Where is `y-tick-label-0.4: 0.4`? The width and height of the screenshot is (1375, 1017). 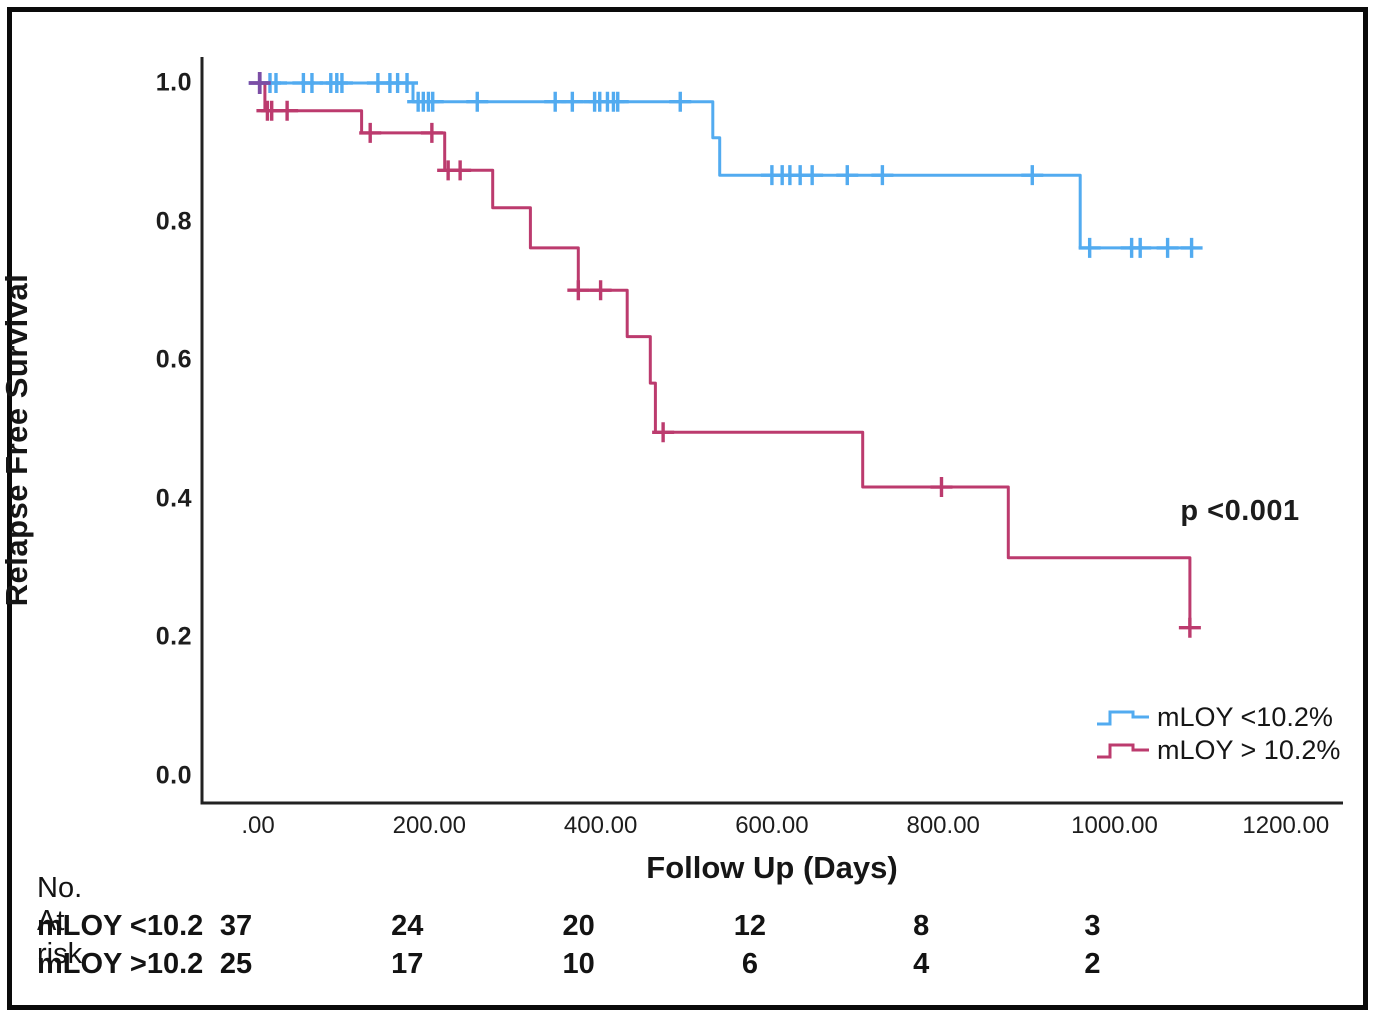
y-tick-label-0.4: 0.4 is located at coordinates (173, 498).